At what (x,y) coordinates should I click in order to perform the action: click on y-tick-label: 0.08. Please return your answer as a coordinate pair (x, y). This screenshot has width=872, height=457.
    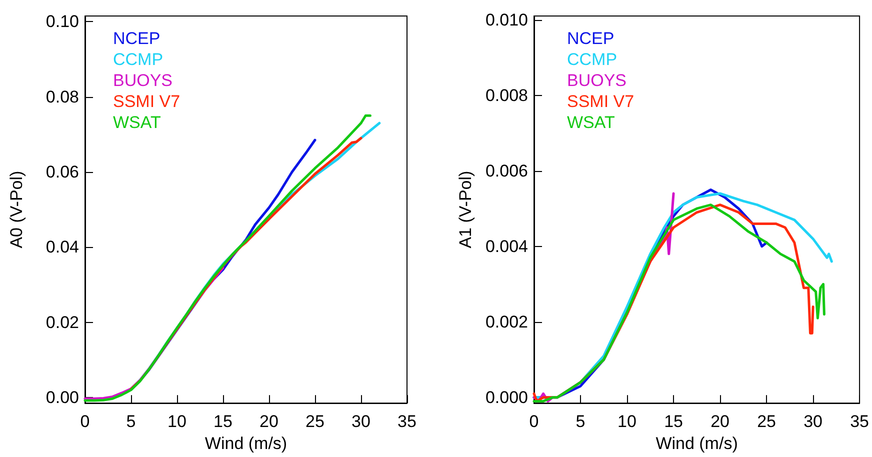
    Looking at the image, I should click on (62, 96).